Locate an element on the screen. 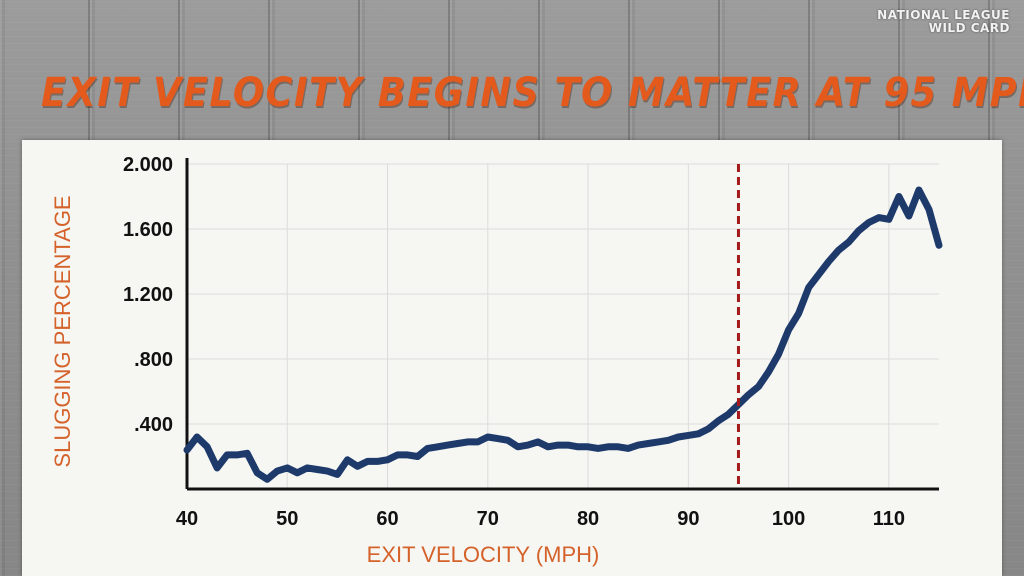 This screenshot has width=1024, height=576. network-logo-line1: NATIONAL LEAGUE is located at coordinates (943, 15).